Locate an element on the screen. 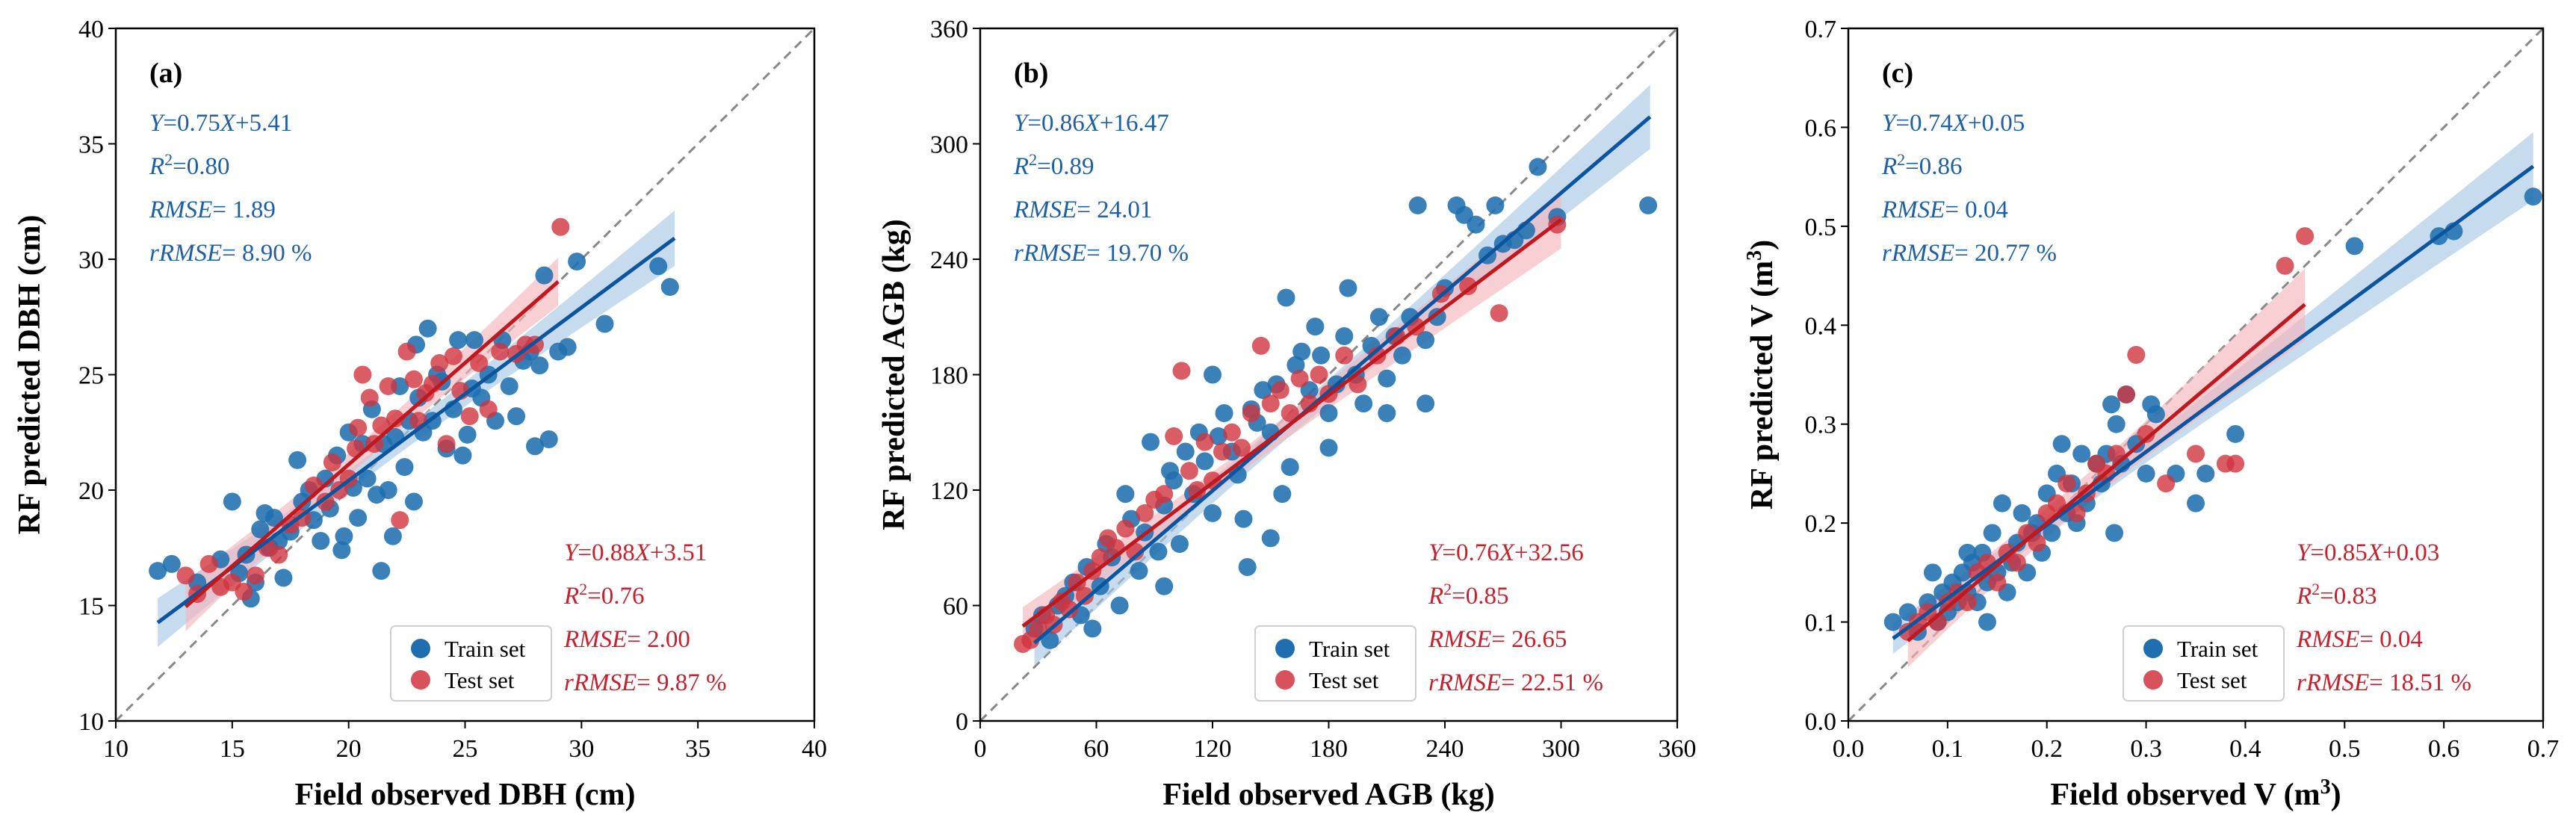 The width and height of the screenshot is (2576, 836). x-tick-label: 0.3 is located at coordinates (2146, 749).